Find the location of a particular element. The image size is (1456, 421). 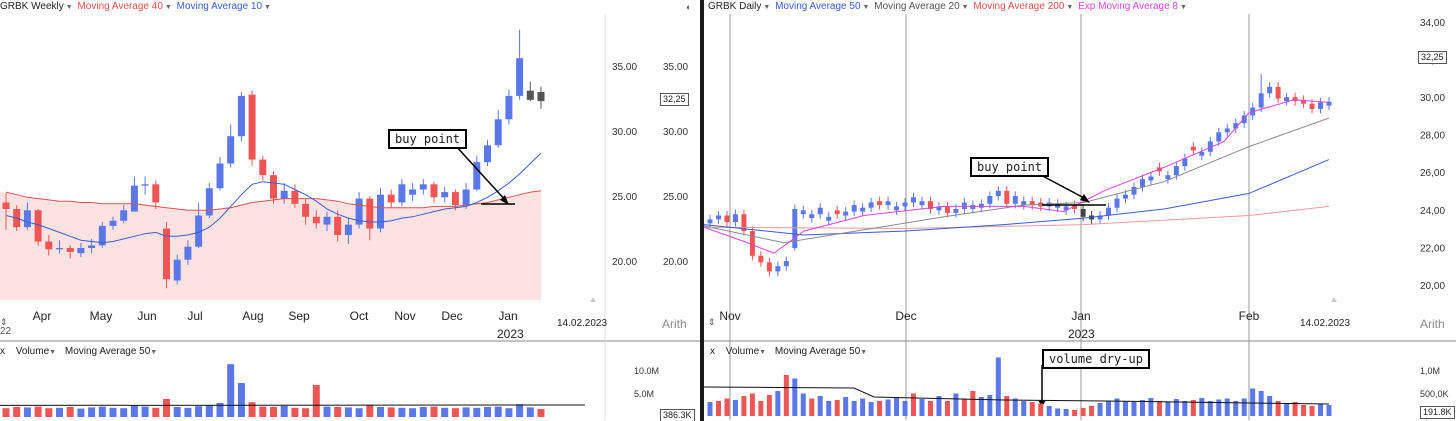

weekly-ma10-label: Moving Average 10 is located at coordinates (219, 6).